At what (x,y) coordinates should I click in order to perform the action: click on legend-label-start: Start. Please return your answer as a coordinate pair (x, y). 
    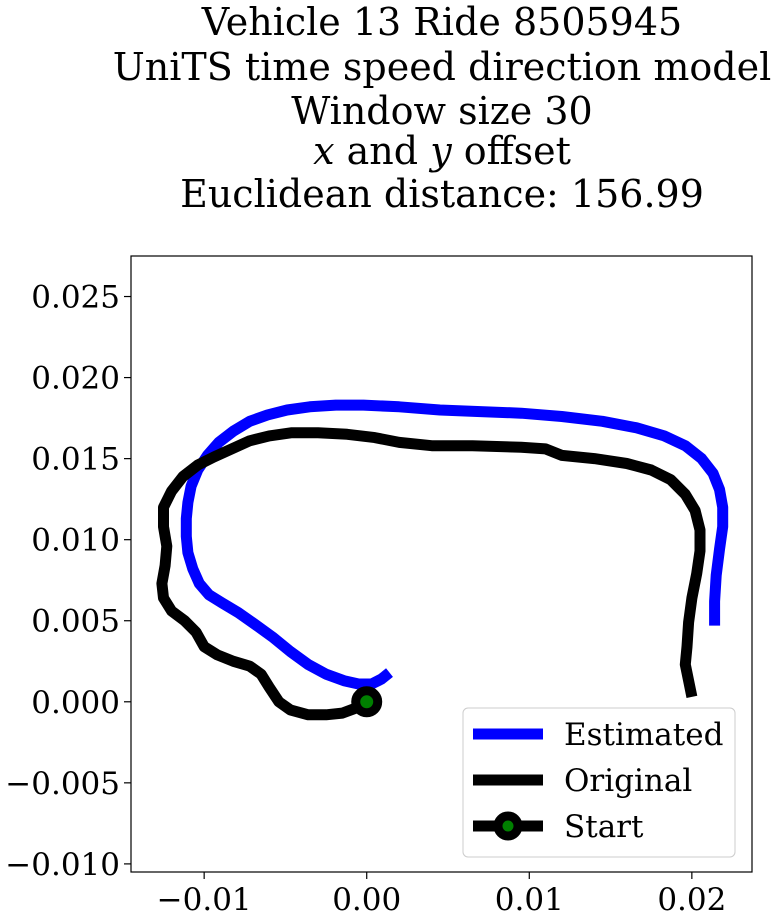
    Looking at the image, I should click on (604, 827).